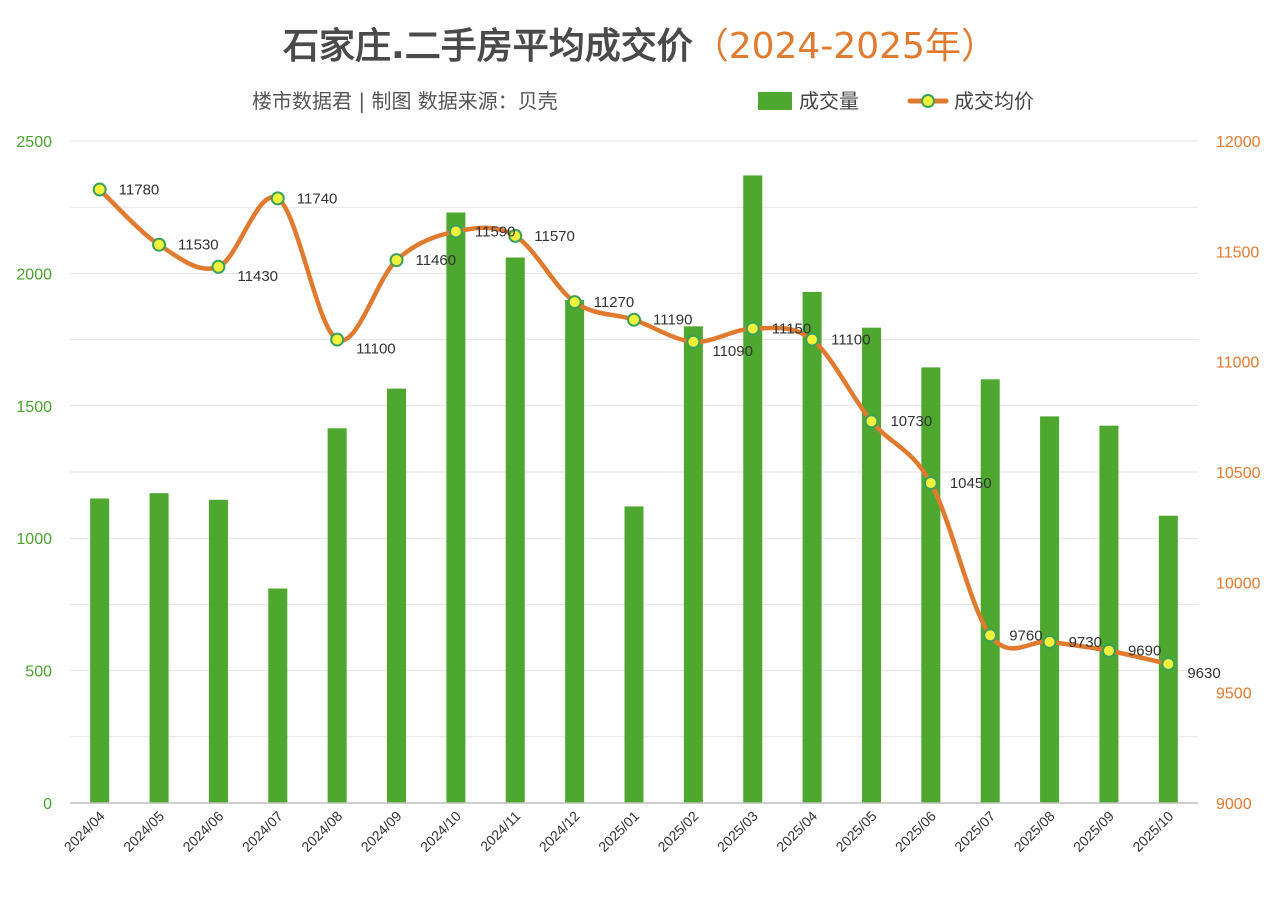 The image size is (1280, 905). Describe the element at coordinates (257, 276) in the screenshot. I see `price-data-label: 11430` at that location.